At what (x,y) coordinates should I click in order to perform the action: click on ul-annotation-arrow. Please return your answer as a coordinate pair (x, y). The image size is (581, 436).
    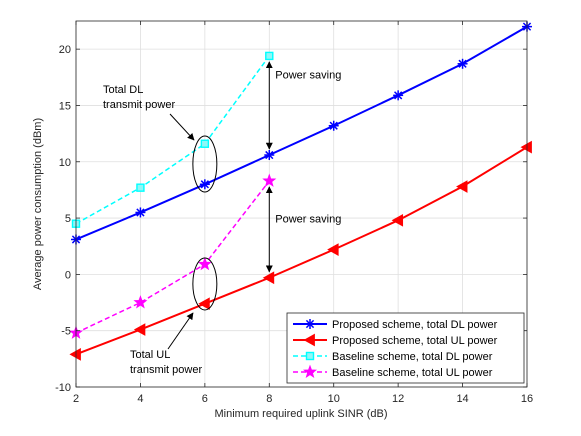
    Looking at the image, I should click on (180, 331).